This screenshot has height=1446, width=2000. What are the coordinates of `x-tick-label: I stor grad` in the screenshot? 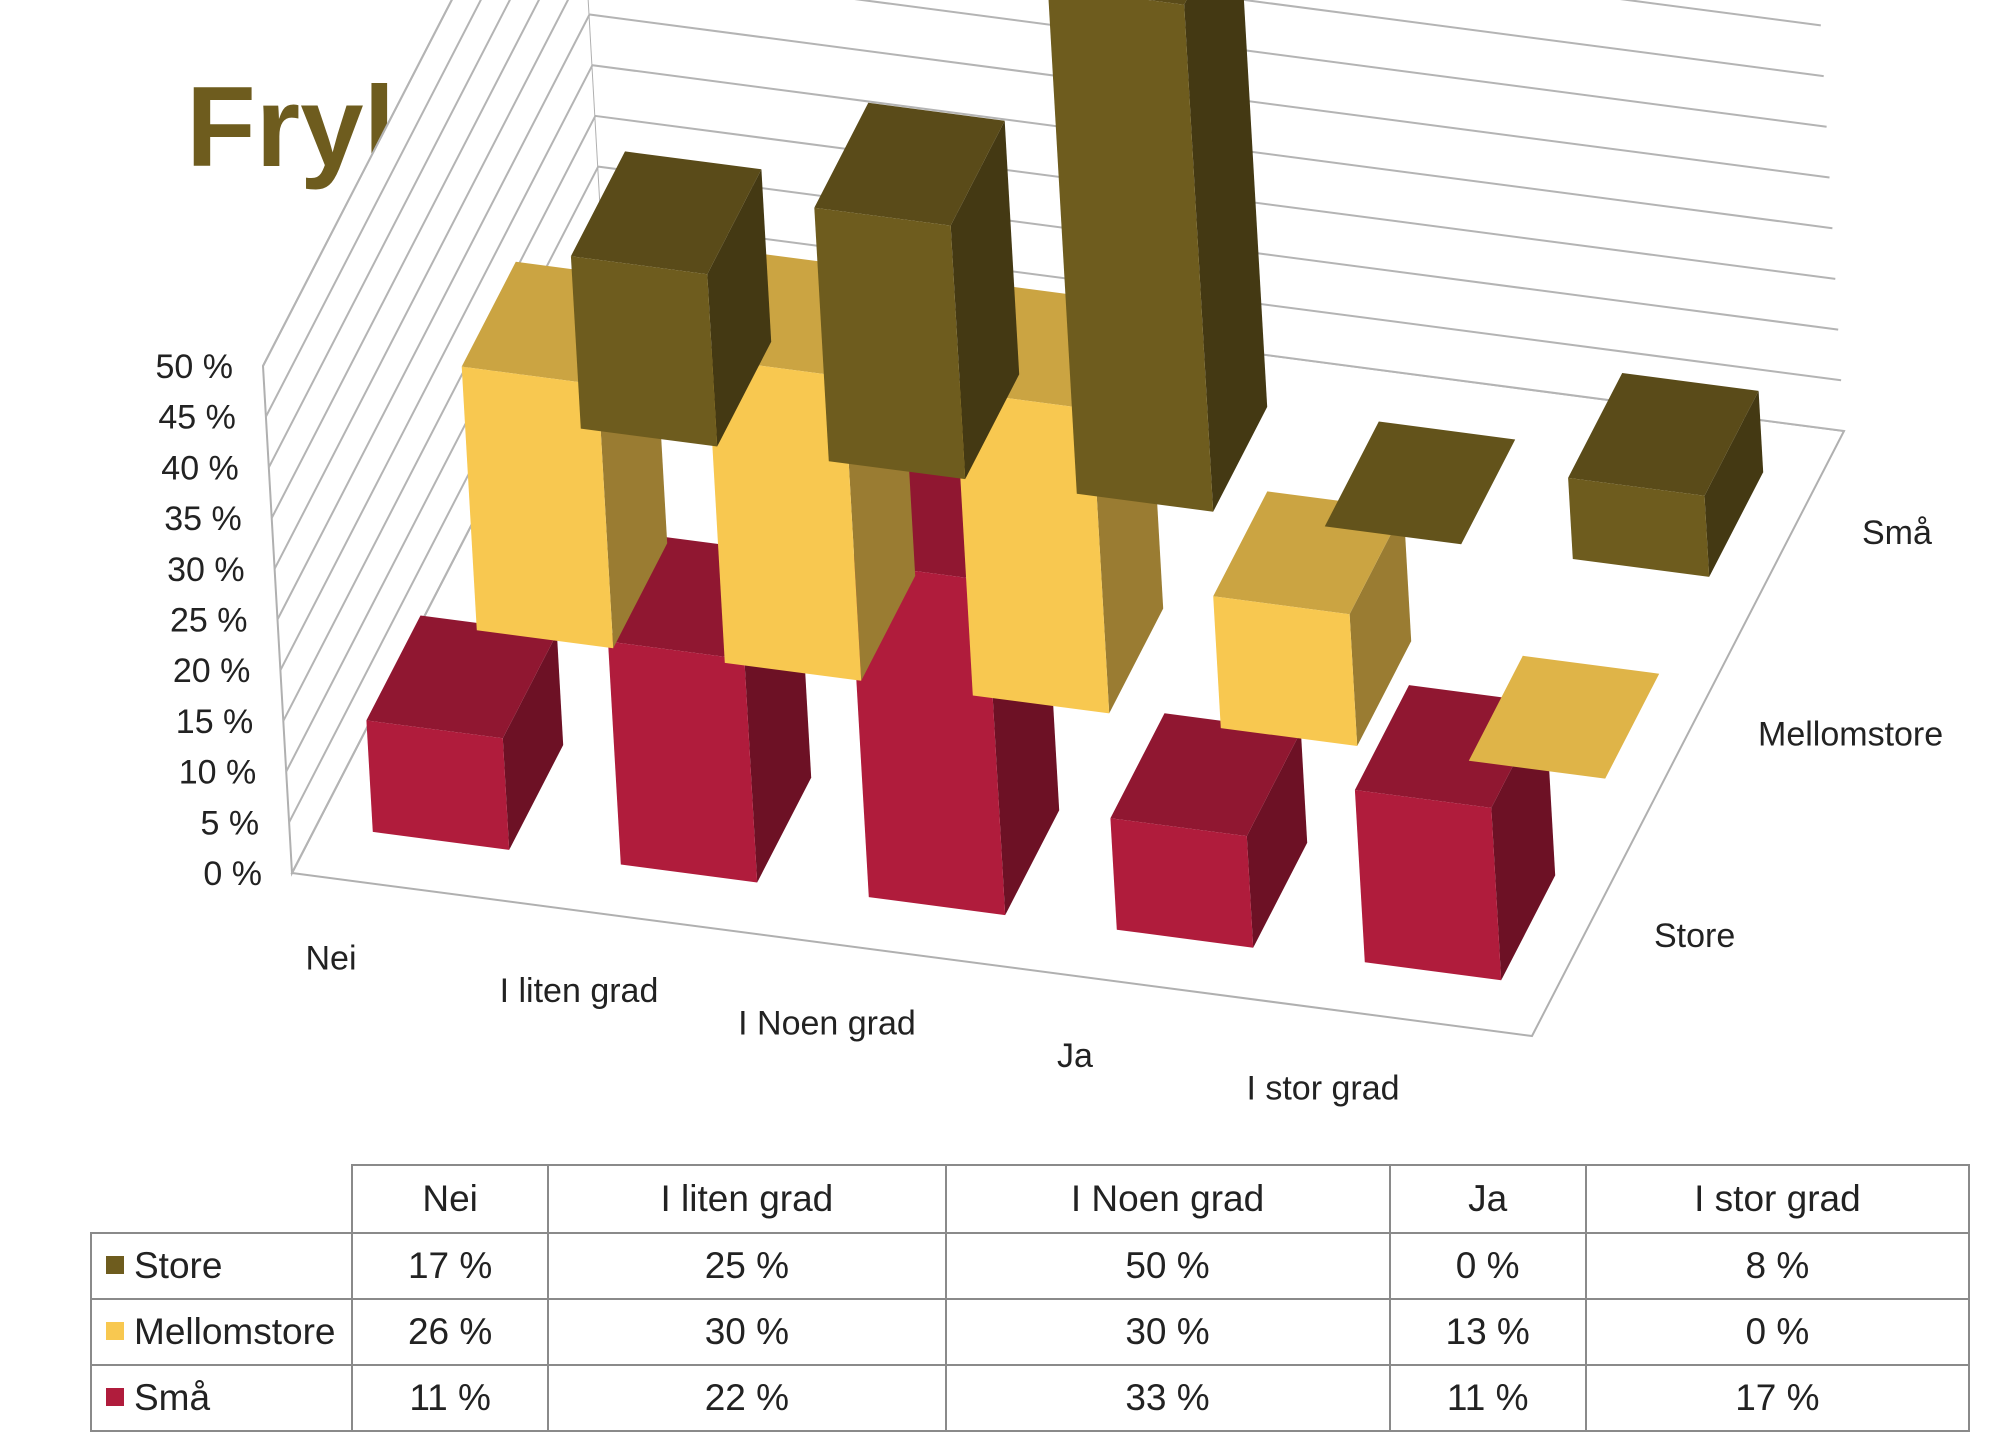 It's located at (1322, 1089).